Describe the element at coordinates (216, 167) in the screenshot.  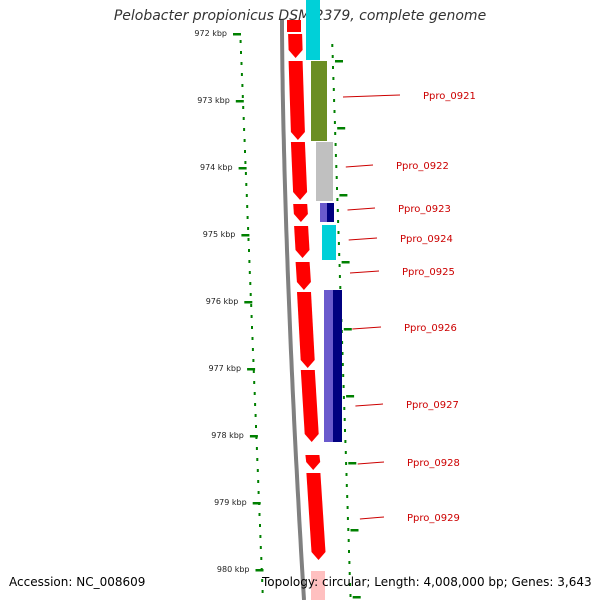
I see `tick-label: 974 kbp` at that location.